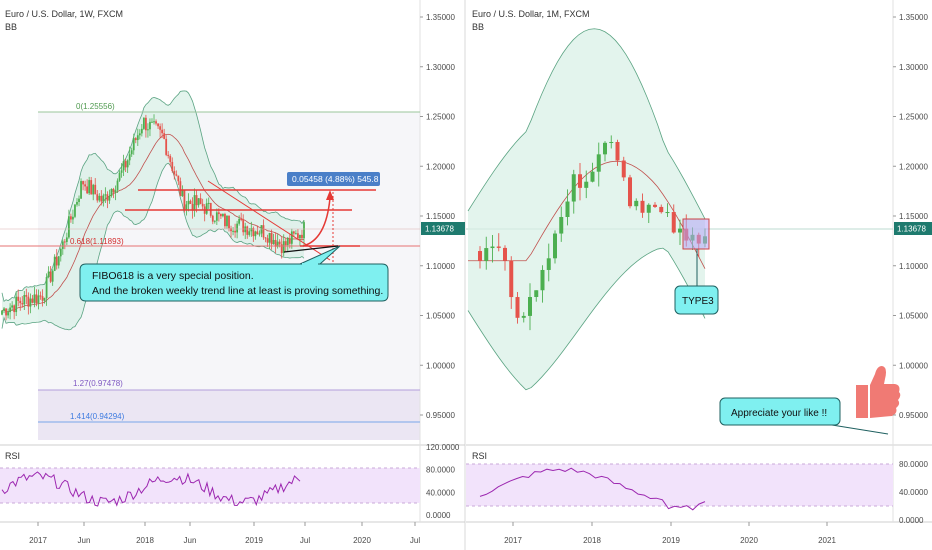 This screenshot has height=550, width=932. Describe the element at coordinates (305, 540) in the screenshot. I see `time-tick-label: Jul` at that location.